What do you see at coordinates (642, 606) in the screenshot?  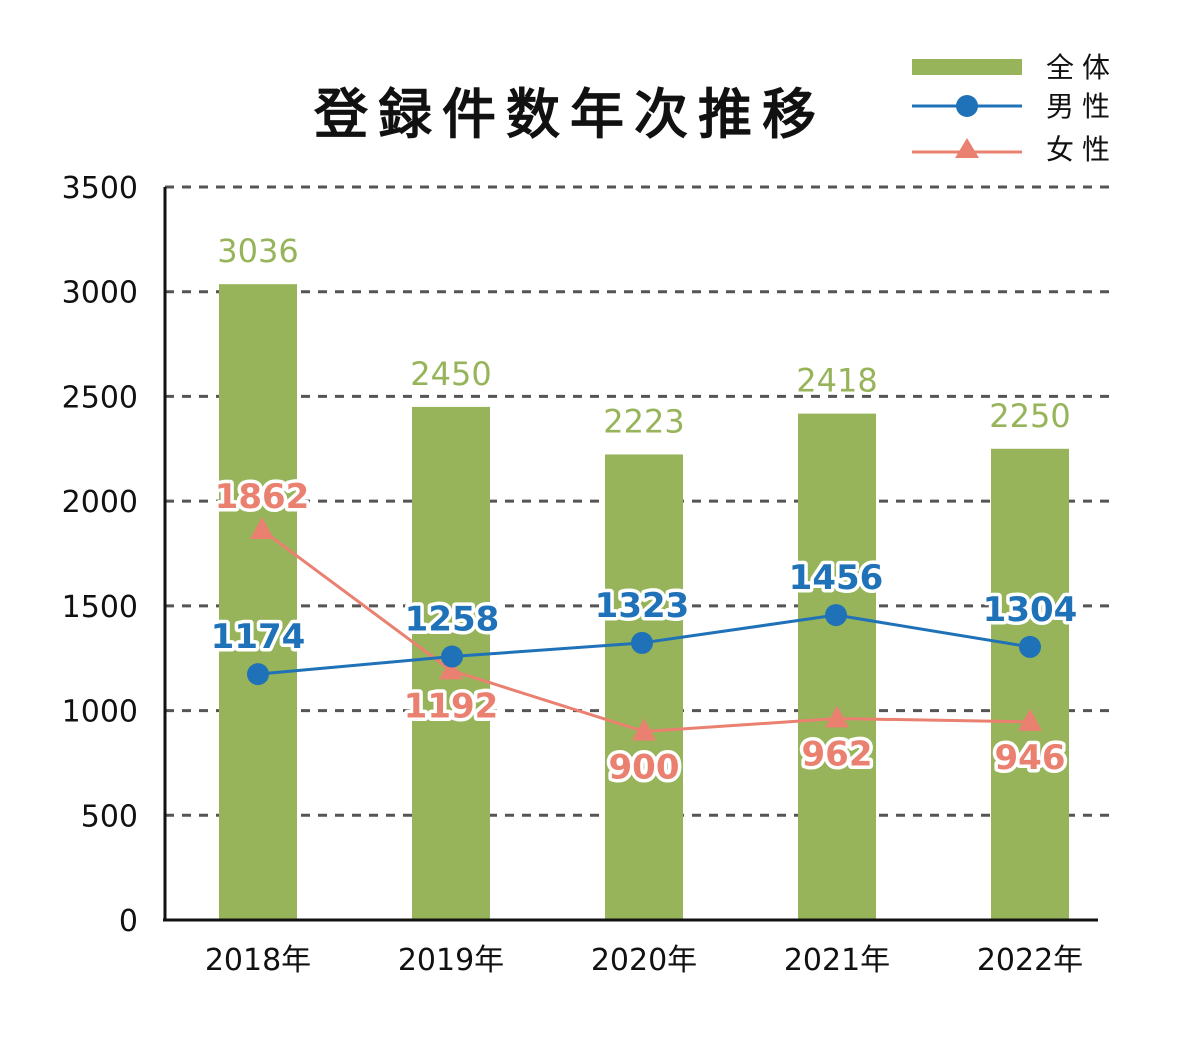 I see `male-value-label: 1323` at bounding box center [642, 606].